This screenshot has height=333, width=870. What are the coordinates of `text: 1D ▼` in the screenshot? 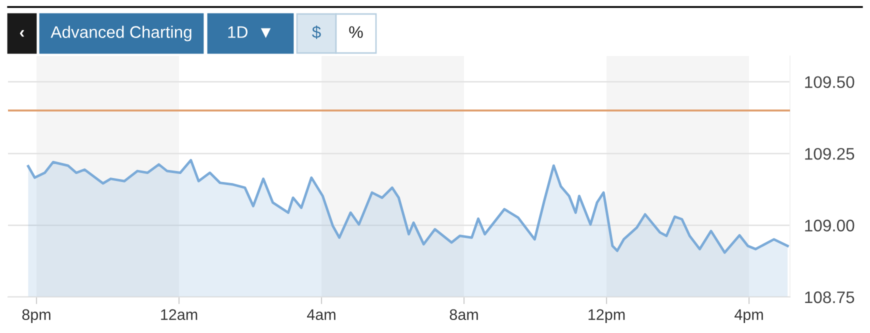 It's located at (249, 32).